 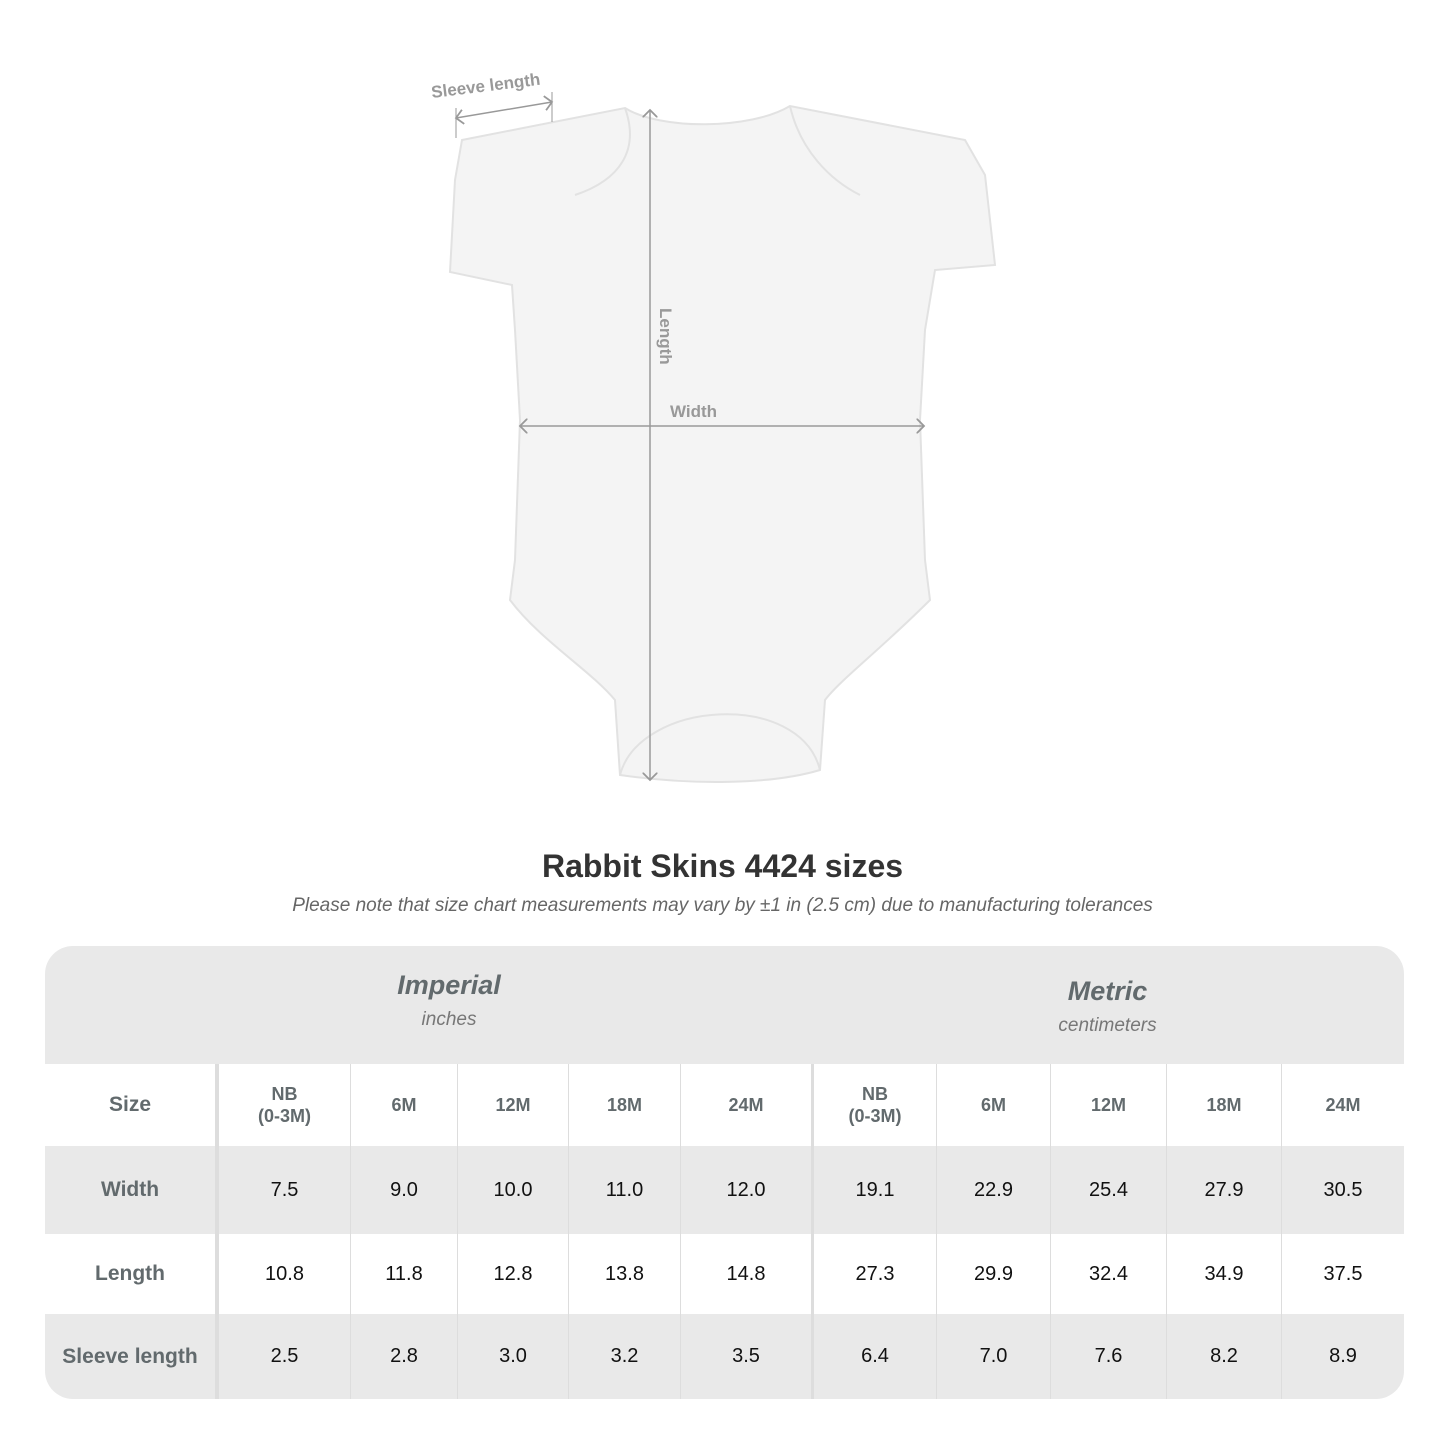 What do you see at coordinates (449, 985) in the screenshot?
I see `imperial-title: Imperial` at bounding box center [449, 985].